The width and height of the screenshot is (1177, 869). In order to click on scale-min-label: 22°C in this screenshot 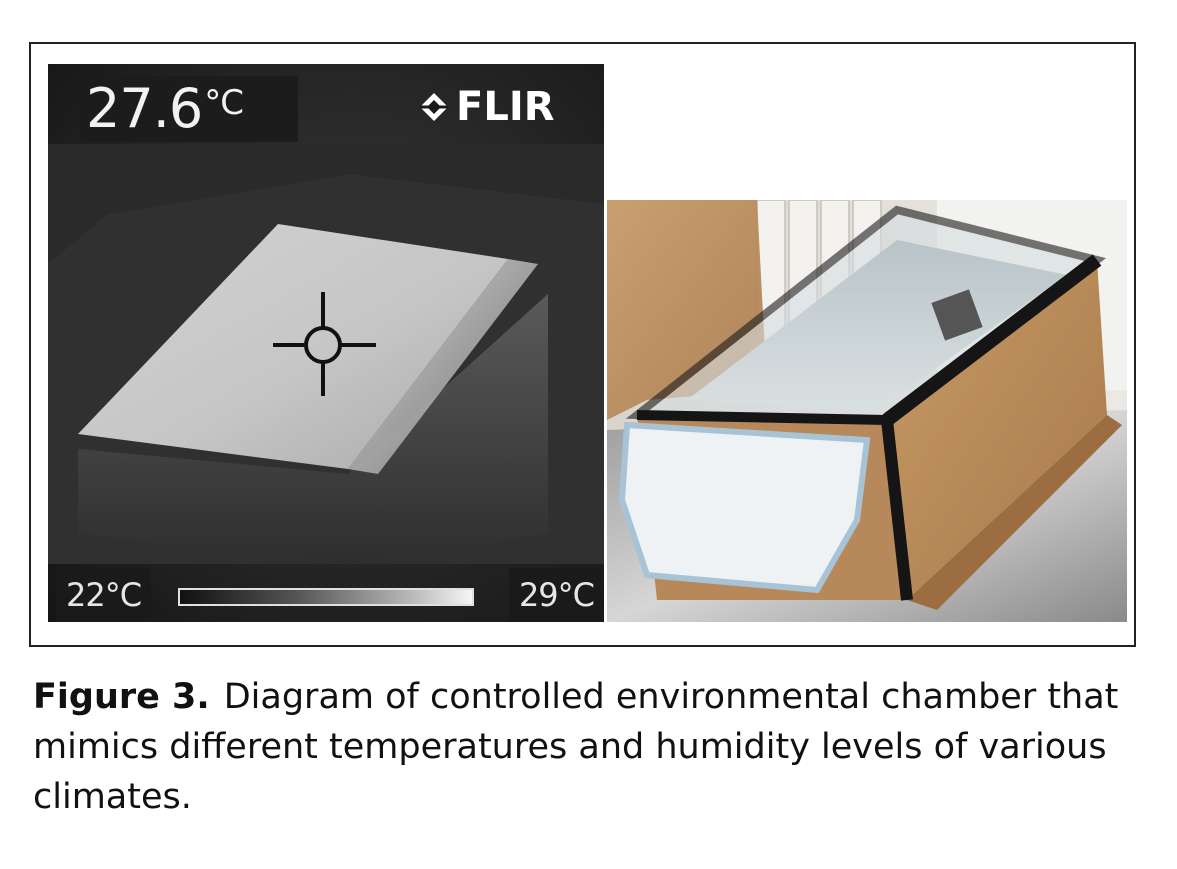, I will do `click(104, 595)`.